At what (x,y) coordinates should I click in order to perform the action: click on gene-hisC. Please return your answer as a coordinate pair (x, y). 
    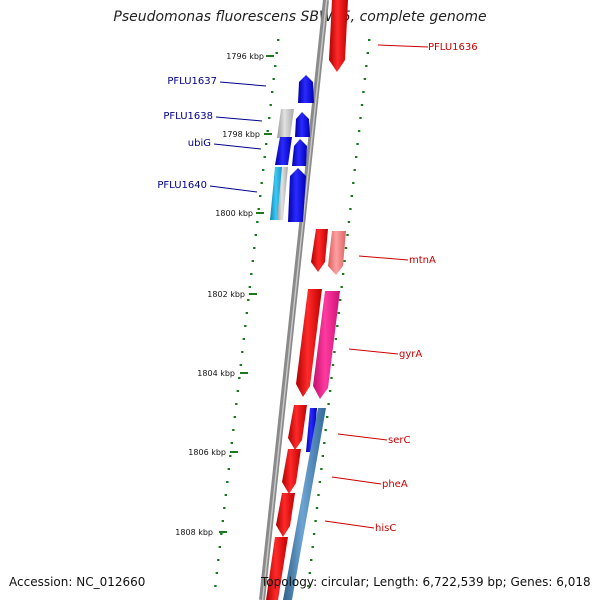
    Looking at the image, I should click on (285, 515).